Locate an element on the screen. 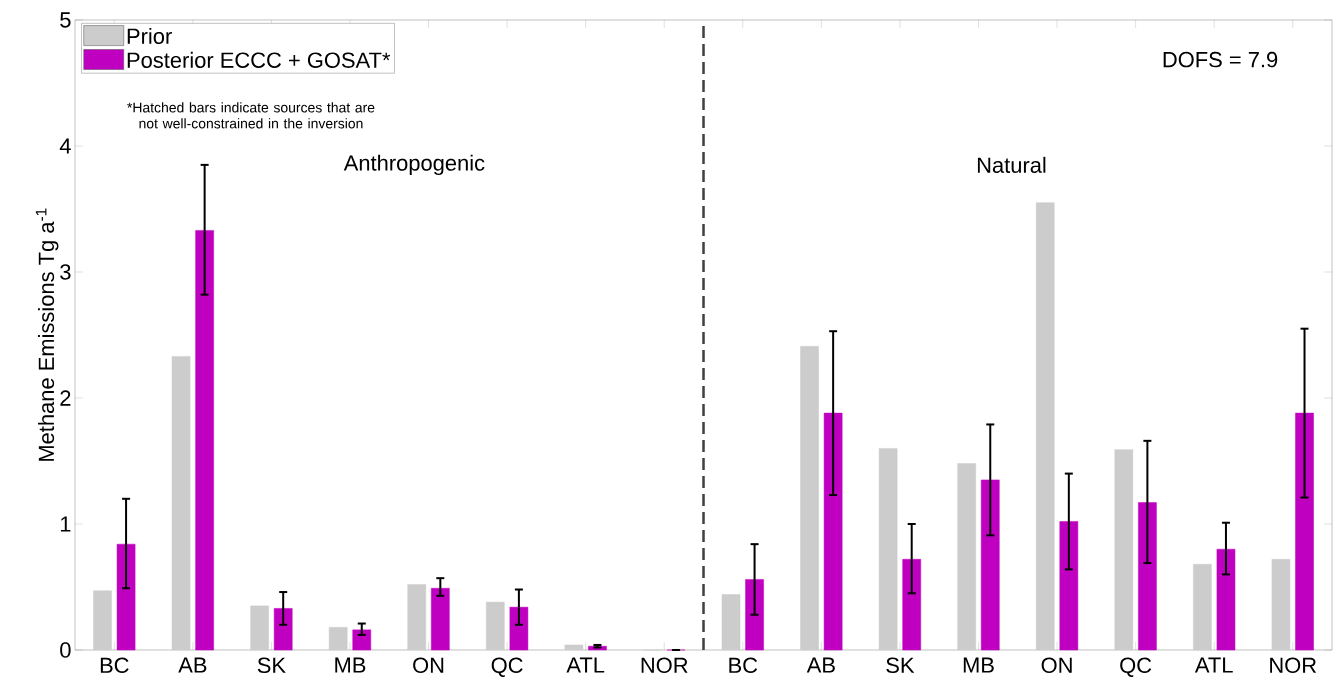 Image resolution: width=1342 pixels, height=689 pixels. y-tick-label: 4 is located at coordinates (65, 146).